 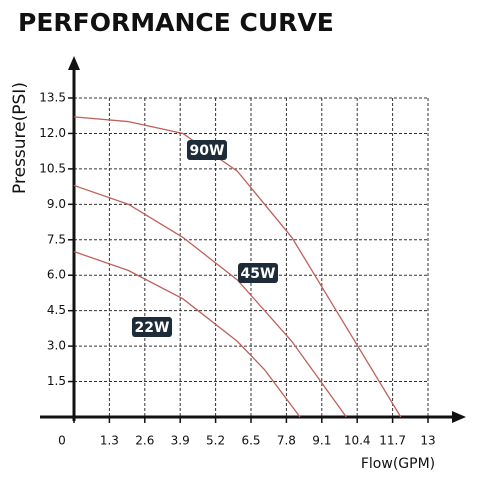 What do you see at coordinates (427, 441) in the screenshot?
I see `x-tick-label: 13` at bounding box center [427, 441].